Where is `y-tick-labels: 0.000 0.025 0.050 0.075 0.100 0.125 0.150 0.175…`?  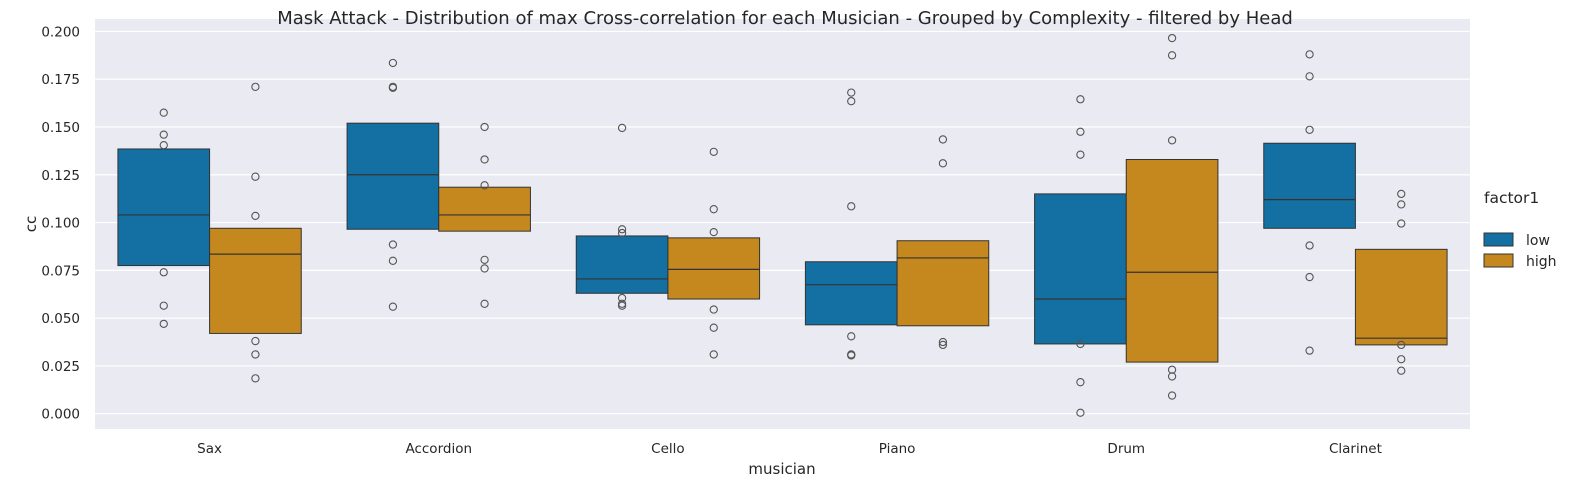
y-tick-labels: 0.000 0.025 0.050 0.075 0.100 0.125 0.150 0.175… is located at coordinates (60, 223).